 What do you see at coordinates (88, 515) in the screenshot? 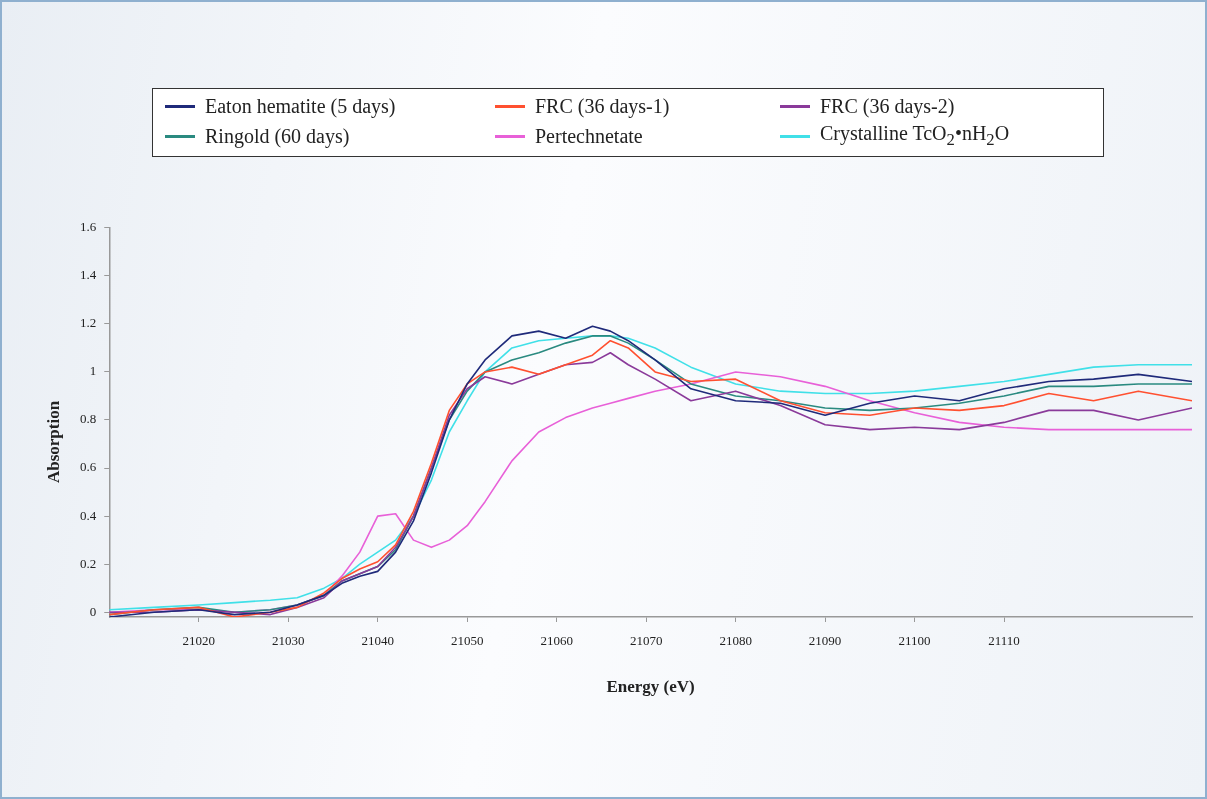
I see `y-tick-label: 0.4` at bounding box center [88, 515].